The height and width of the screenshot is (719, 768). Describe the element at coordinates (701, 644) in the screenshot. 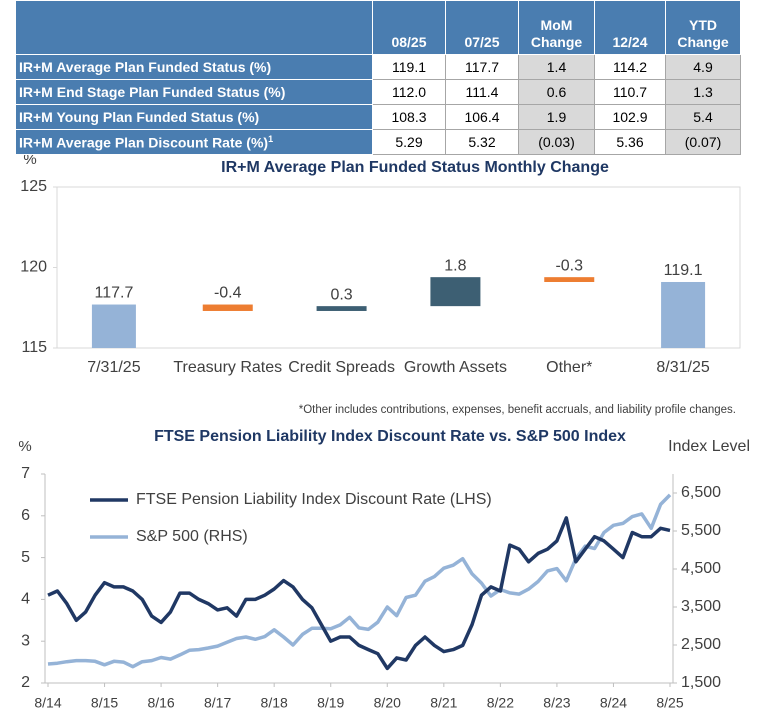

I see `y2-tick-label: 2,500` at that location.